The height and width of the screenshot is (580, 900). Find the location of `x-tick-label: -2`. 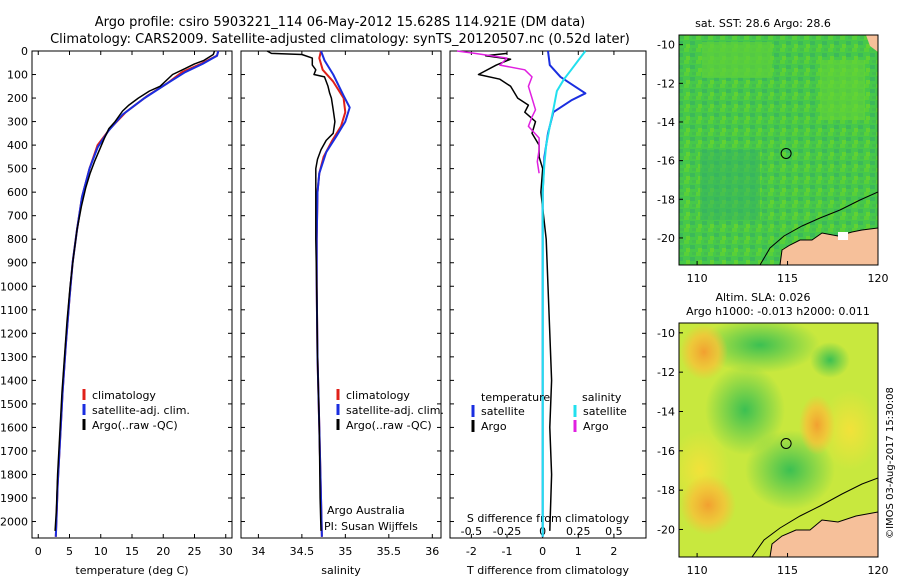

x-tick-label: -2 is located at coordinates (471, 551).